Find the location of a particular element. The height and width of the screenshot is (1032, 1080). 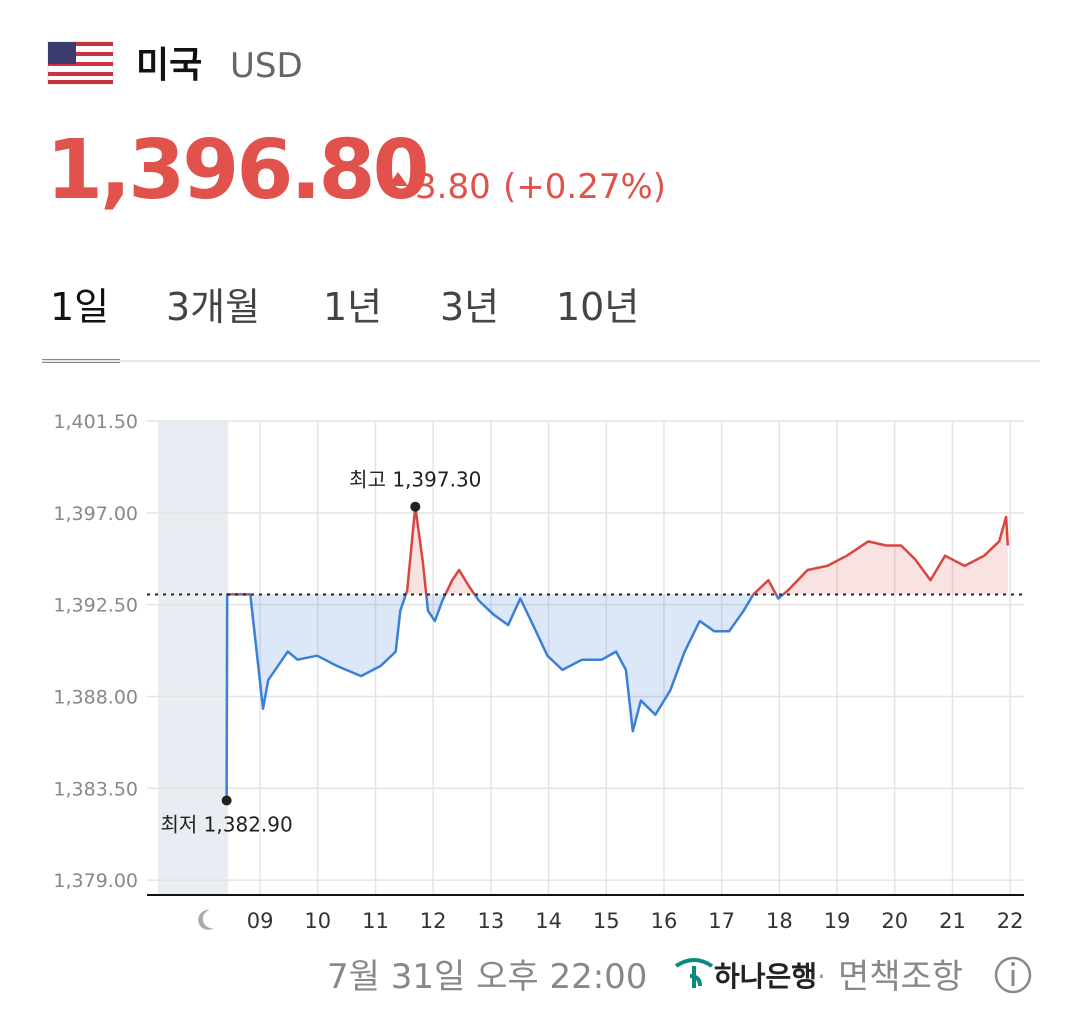

x-tick-label: 19 is located at coordinates (837, 921).